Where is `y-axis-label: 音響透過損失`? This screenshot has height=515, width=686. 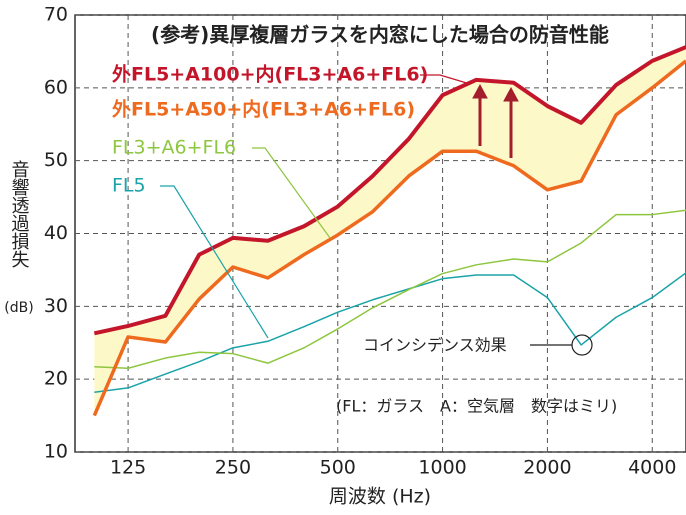 y-axis-label: 音響透過損失 is located at coordinates (19, 214).